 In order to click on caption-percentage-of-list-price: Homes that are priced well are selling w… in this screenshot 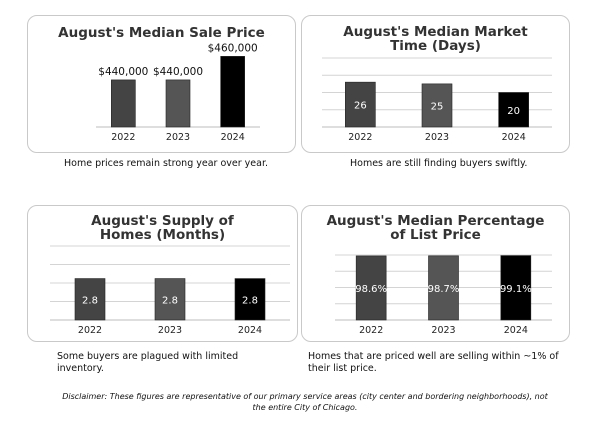, I will do `click(433, 362)`.